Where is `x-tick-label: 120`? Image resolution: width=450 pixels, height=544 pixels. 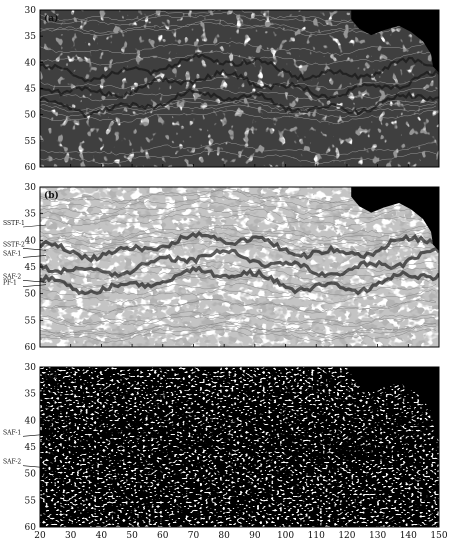
x-tick-label: 120 is located at coordinates (346, 536).